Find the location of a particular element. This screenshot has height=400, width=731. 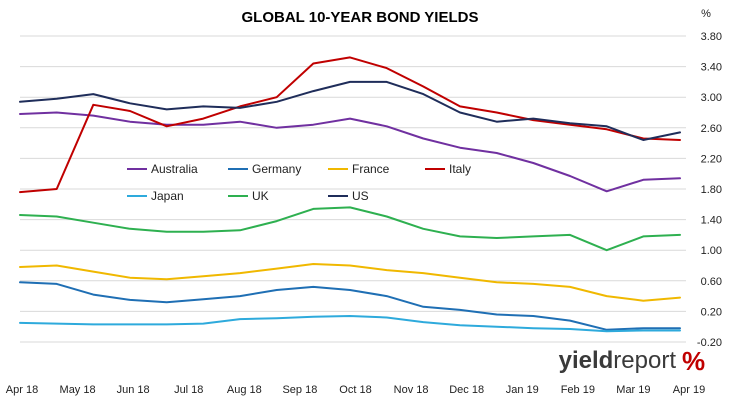

x-tick-label: Jan 19 is located at coordinates (522, 390).